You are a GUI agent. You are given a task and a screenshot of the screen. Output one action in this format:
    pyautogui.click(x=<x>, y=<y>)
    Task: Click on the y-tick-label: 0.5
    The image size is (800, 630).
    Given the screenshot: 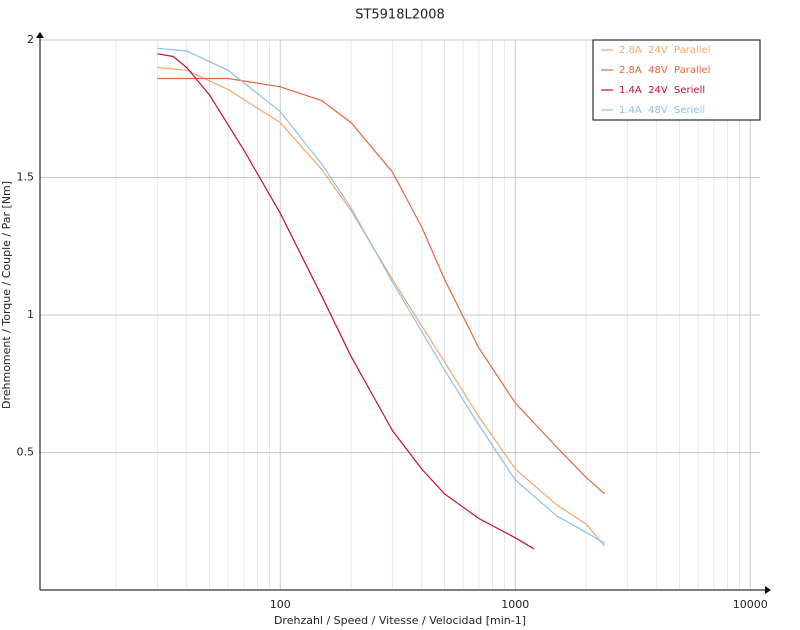 What is the action you would take?
    pyautogui.click(x=26, y=452)
    